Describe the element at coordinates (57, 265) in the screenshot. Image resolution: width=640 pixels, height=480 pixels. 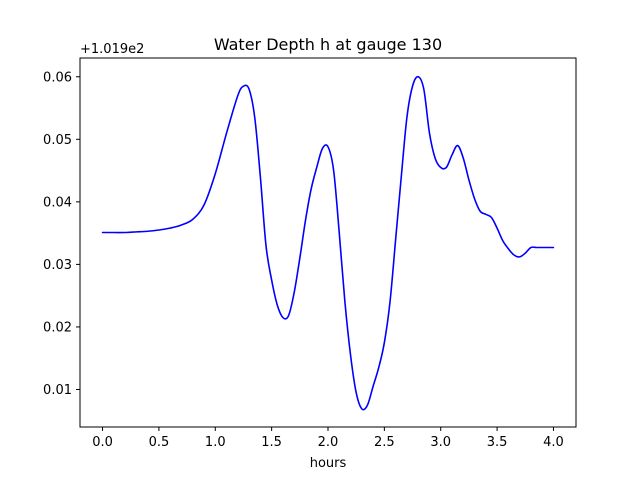
I see `y-tick-label: 0.03` at that location.